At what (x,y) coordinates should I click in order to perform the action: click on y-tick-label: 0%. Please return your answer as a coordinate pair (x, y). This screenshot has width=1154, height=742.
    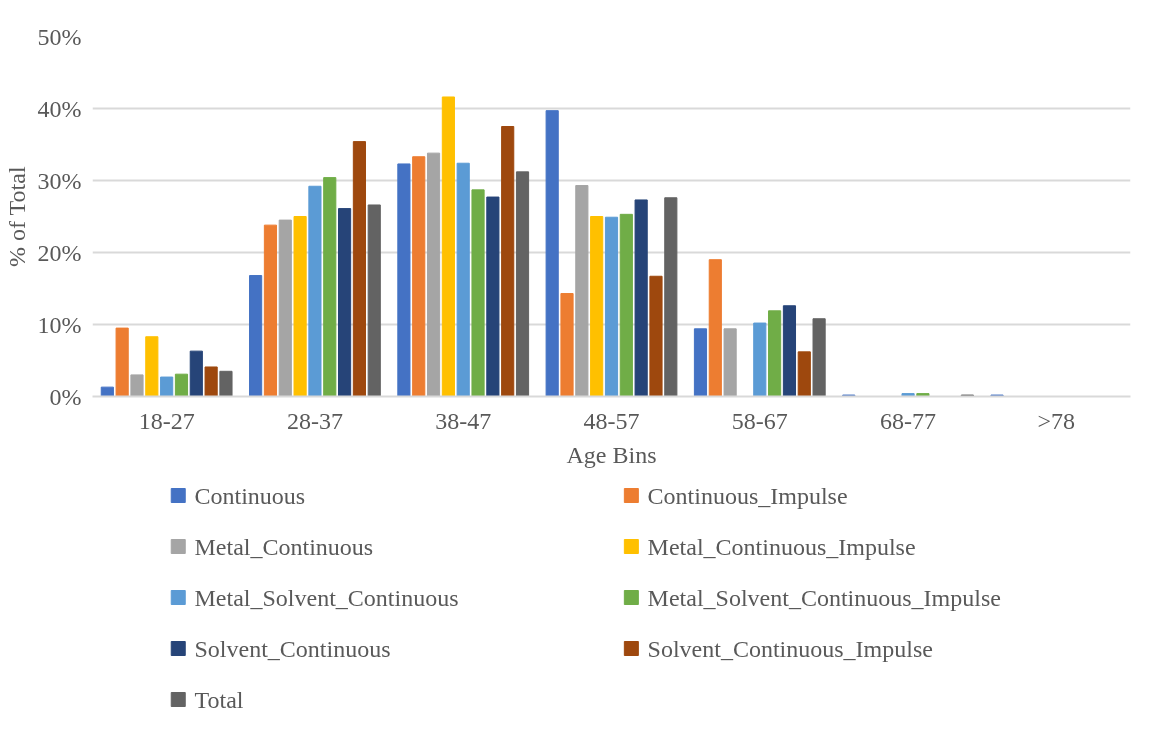
    Looking at the image, I should click on (65, 396).